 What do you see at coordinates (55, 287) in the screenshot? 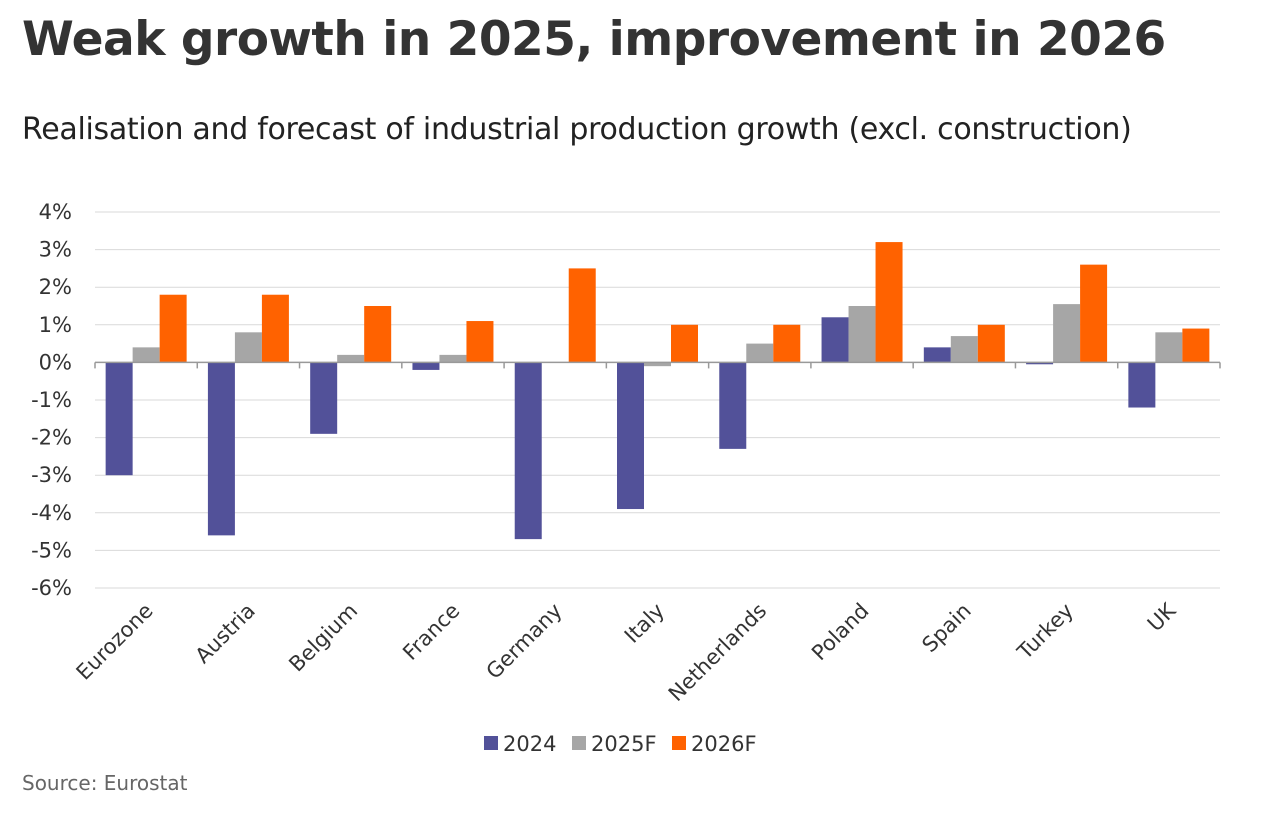
I see `y-tick-label: 2%` at bounding box center [55, 287].